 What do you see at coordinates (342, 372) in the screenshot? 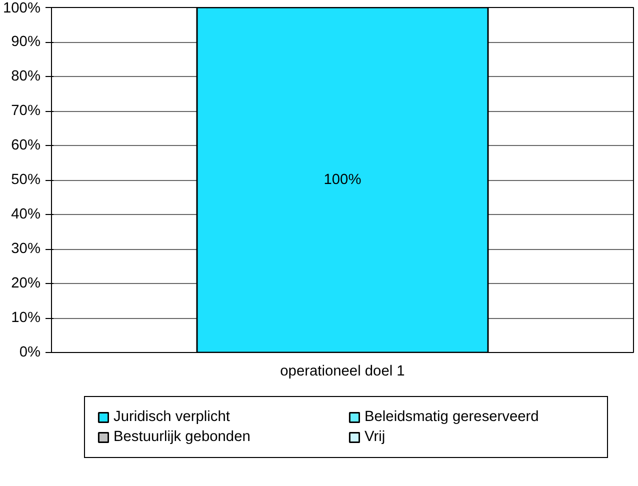
I see `x-tick-label: operationeel doel 1` at bounding box center [342, 372].